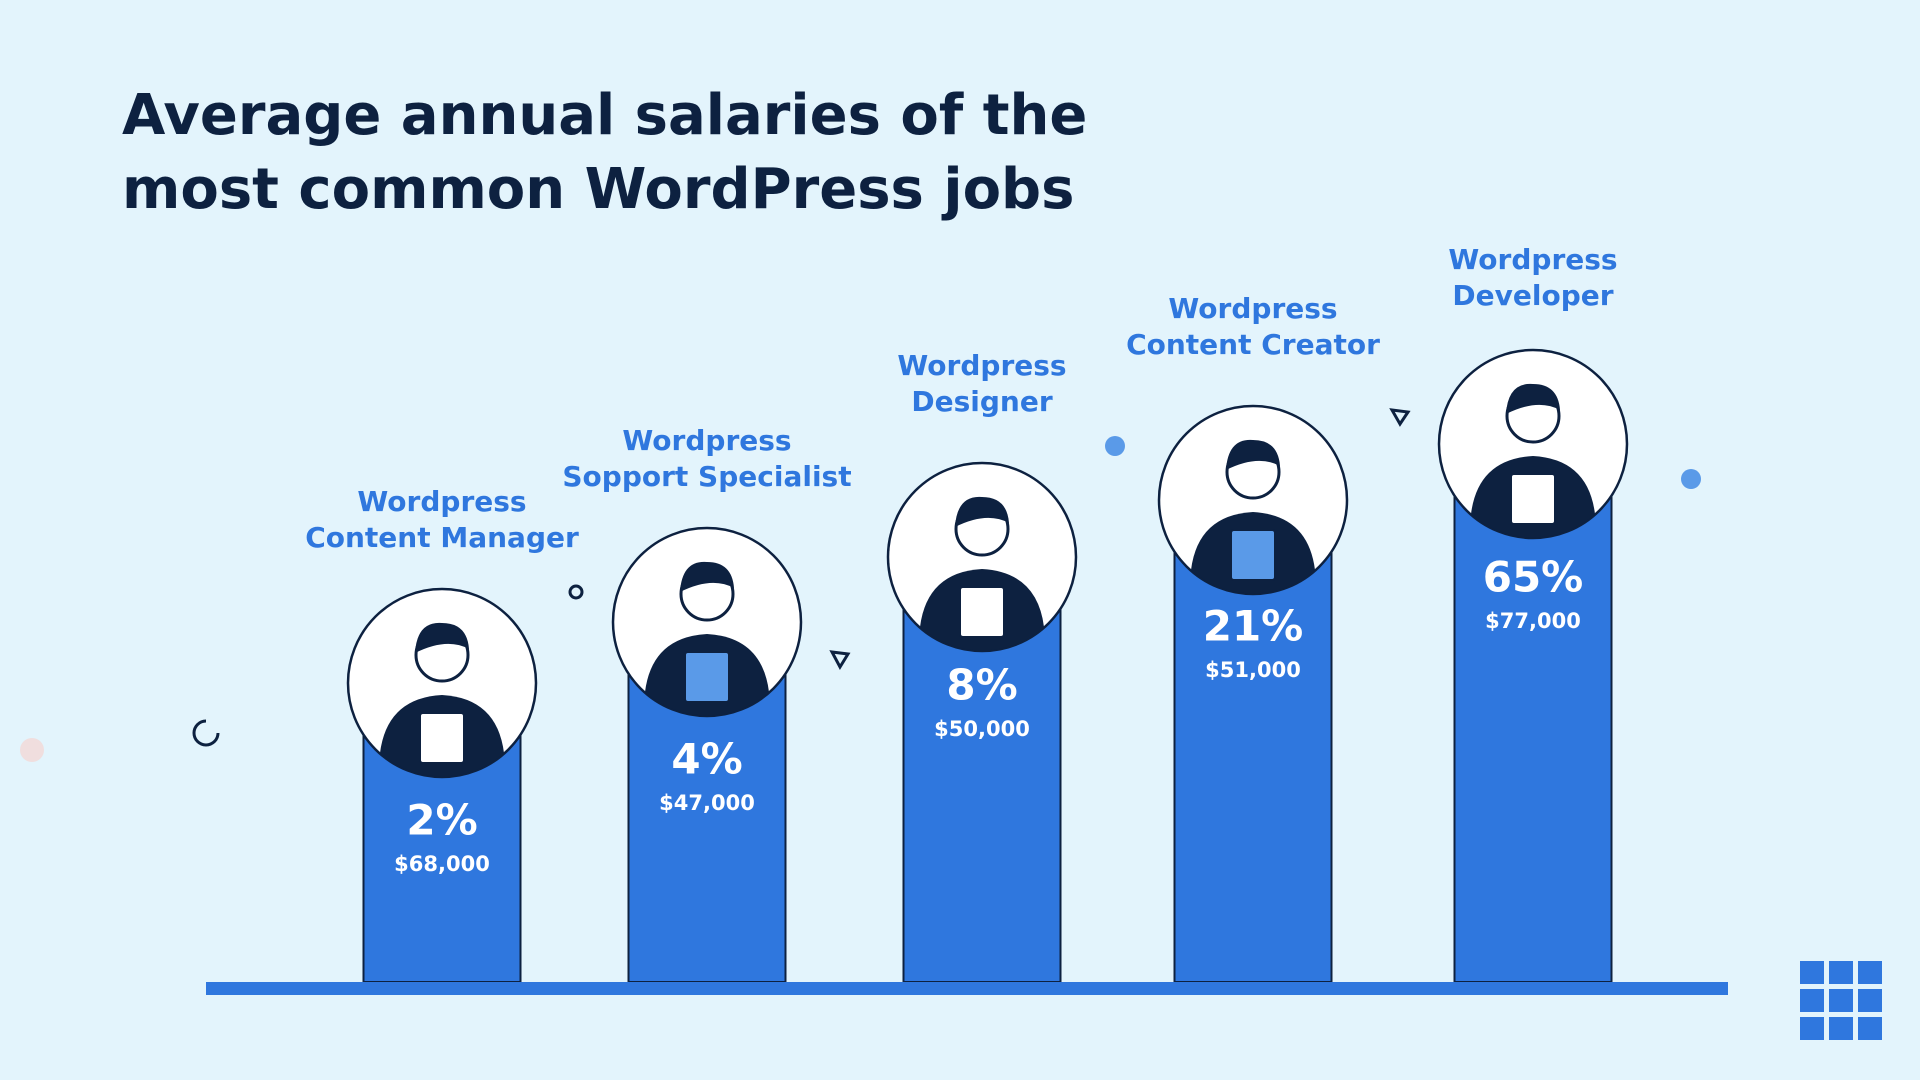 The height and width of the screenshot is (1080, 1920). I want to click on share-label: 2%, so click(441, 820).